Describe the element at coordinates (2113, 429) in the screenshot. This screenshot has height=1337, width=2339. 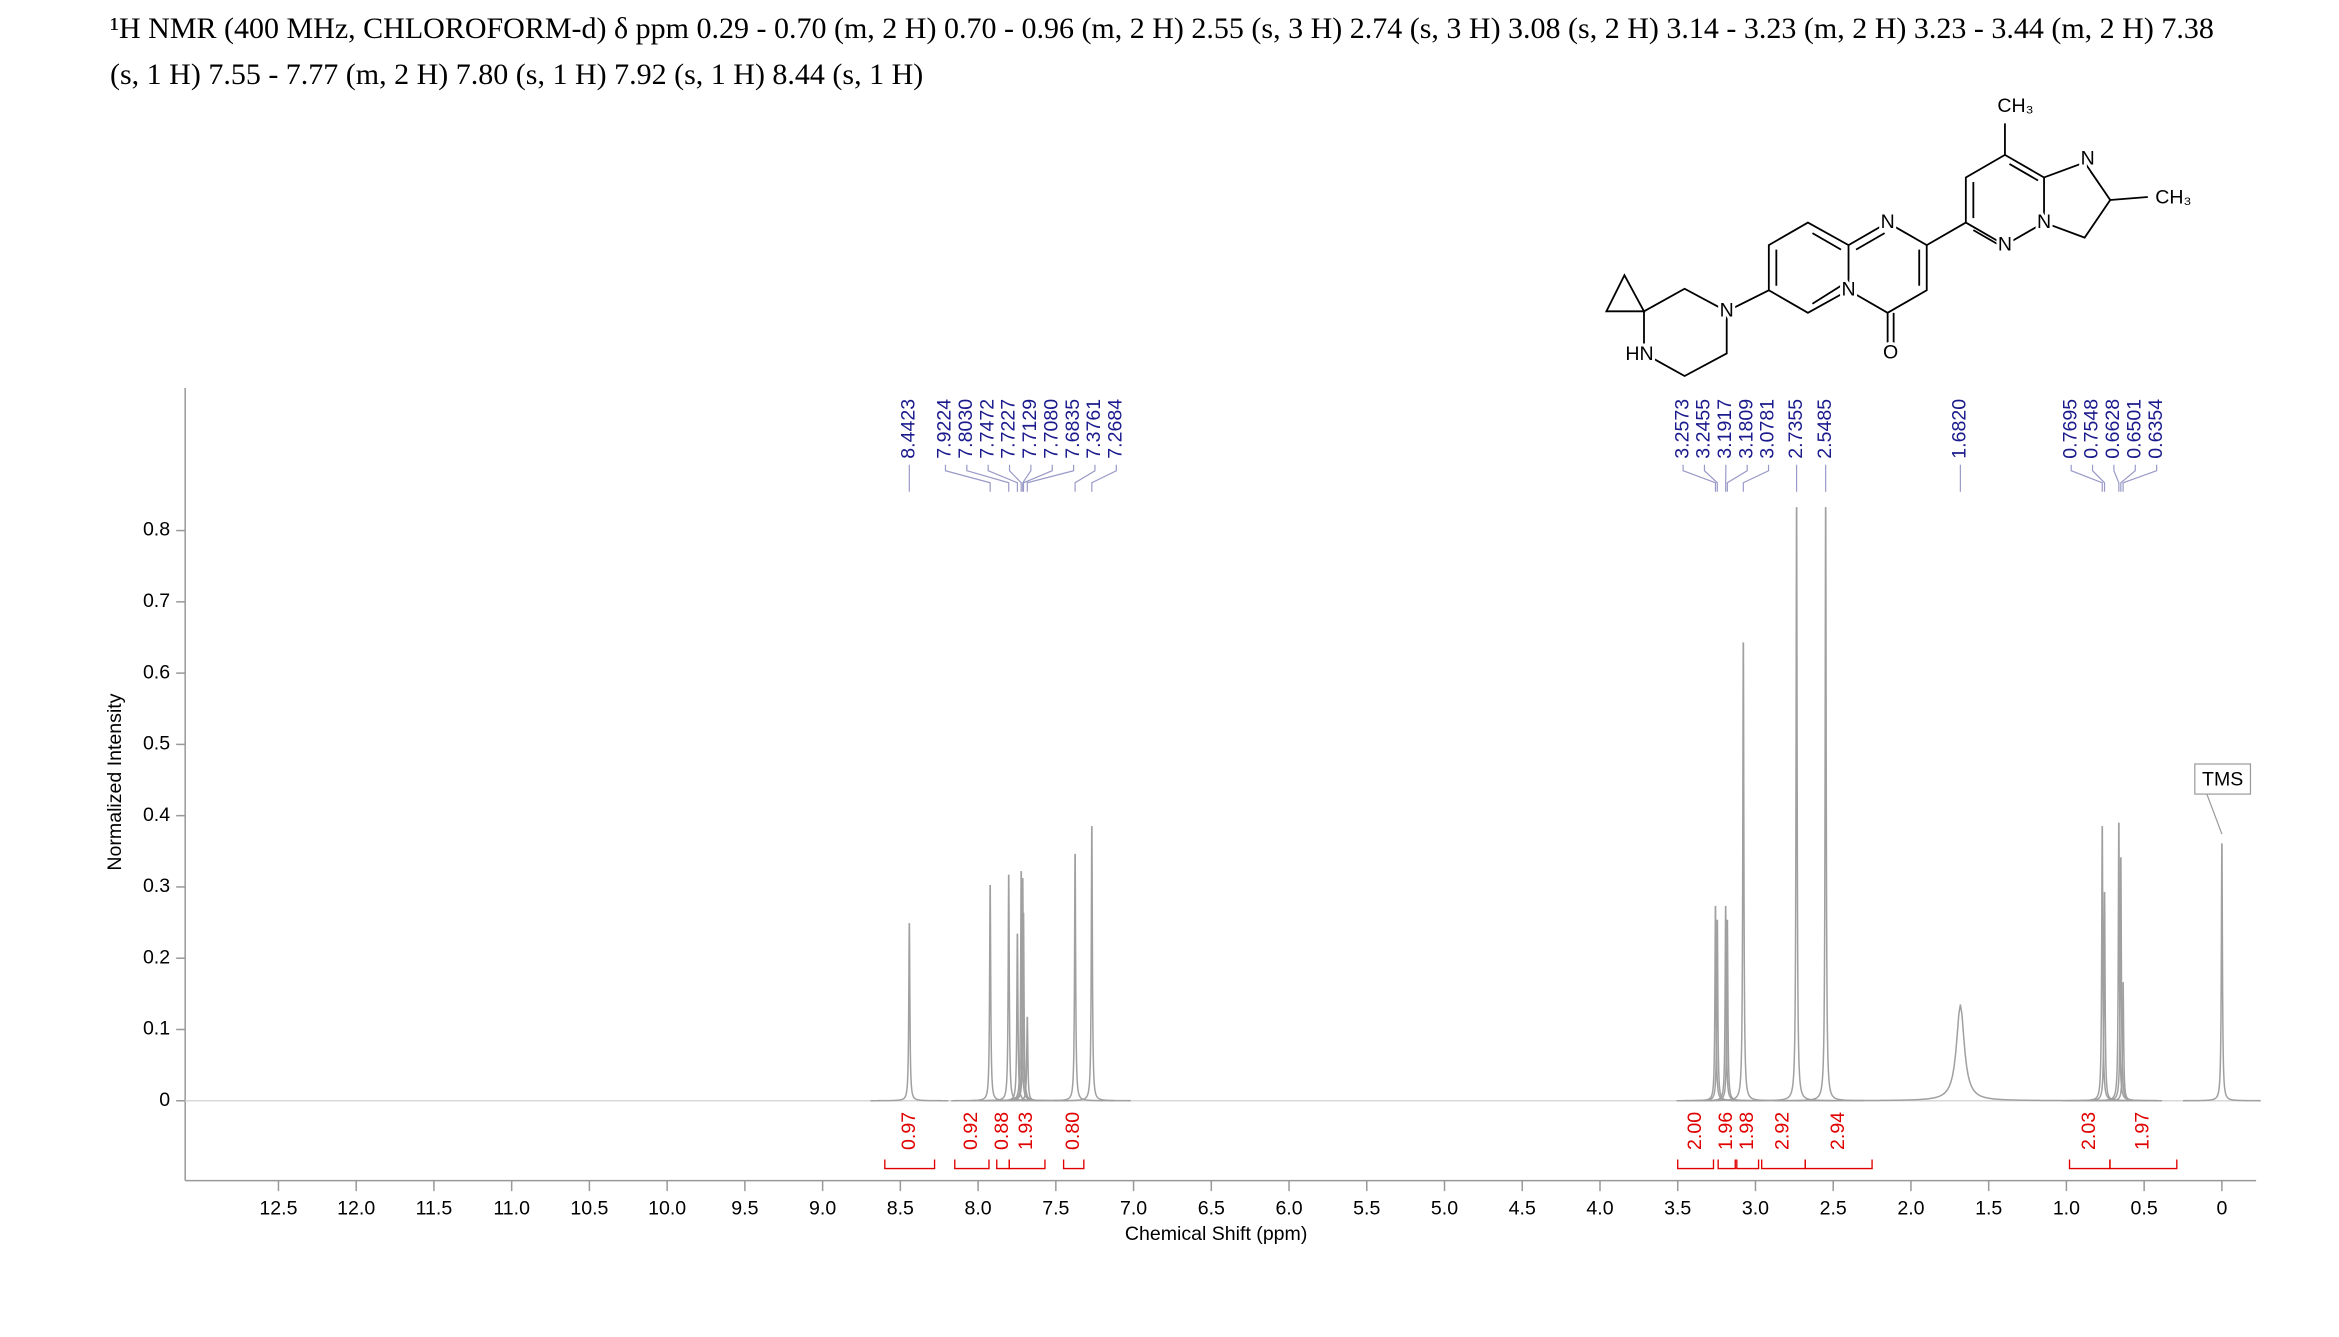
I see `peak-label: 0.6628` at that location.